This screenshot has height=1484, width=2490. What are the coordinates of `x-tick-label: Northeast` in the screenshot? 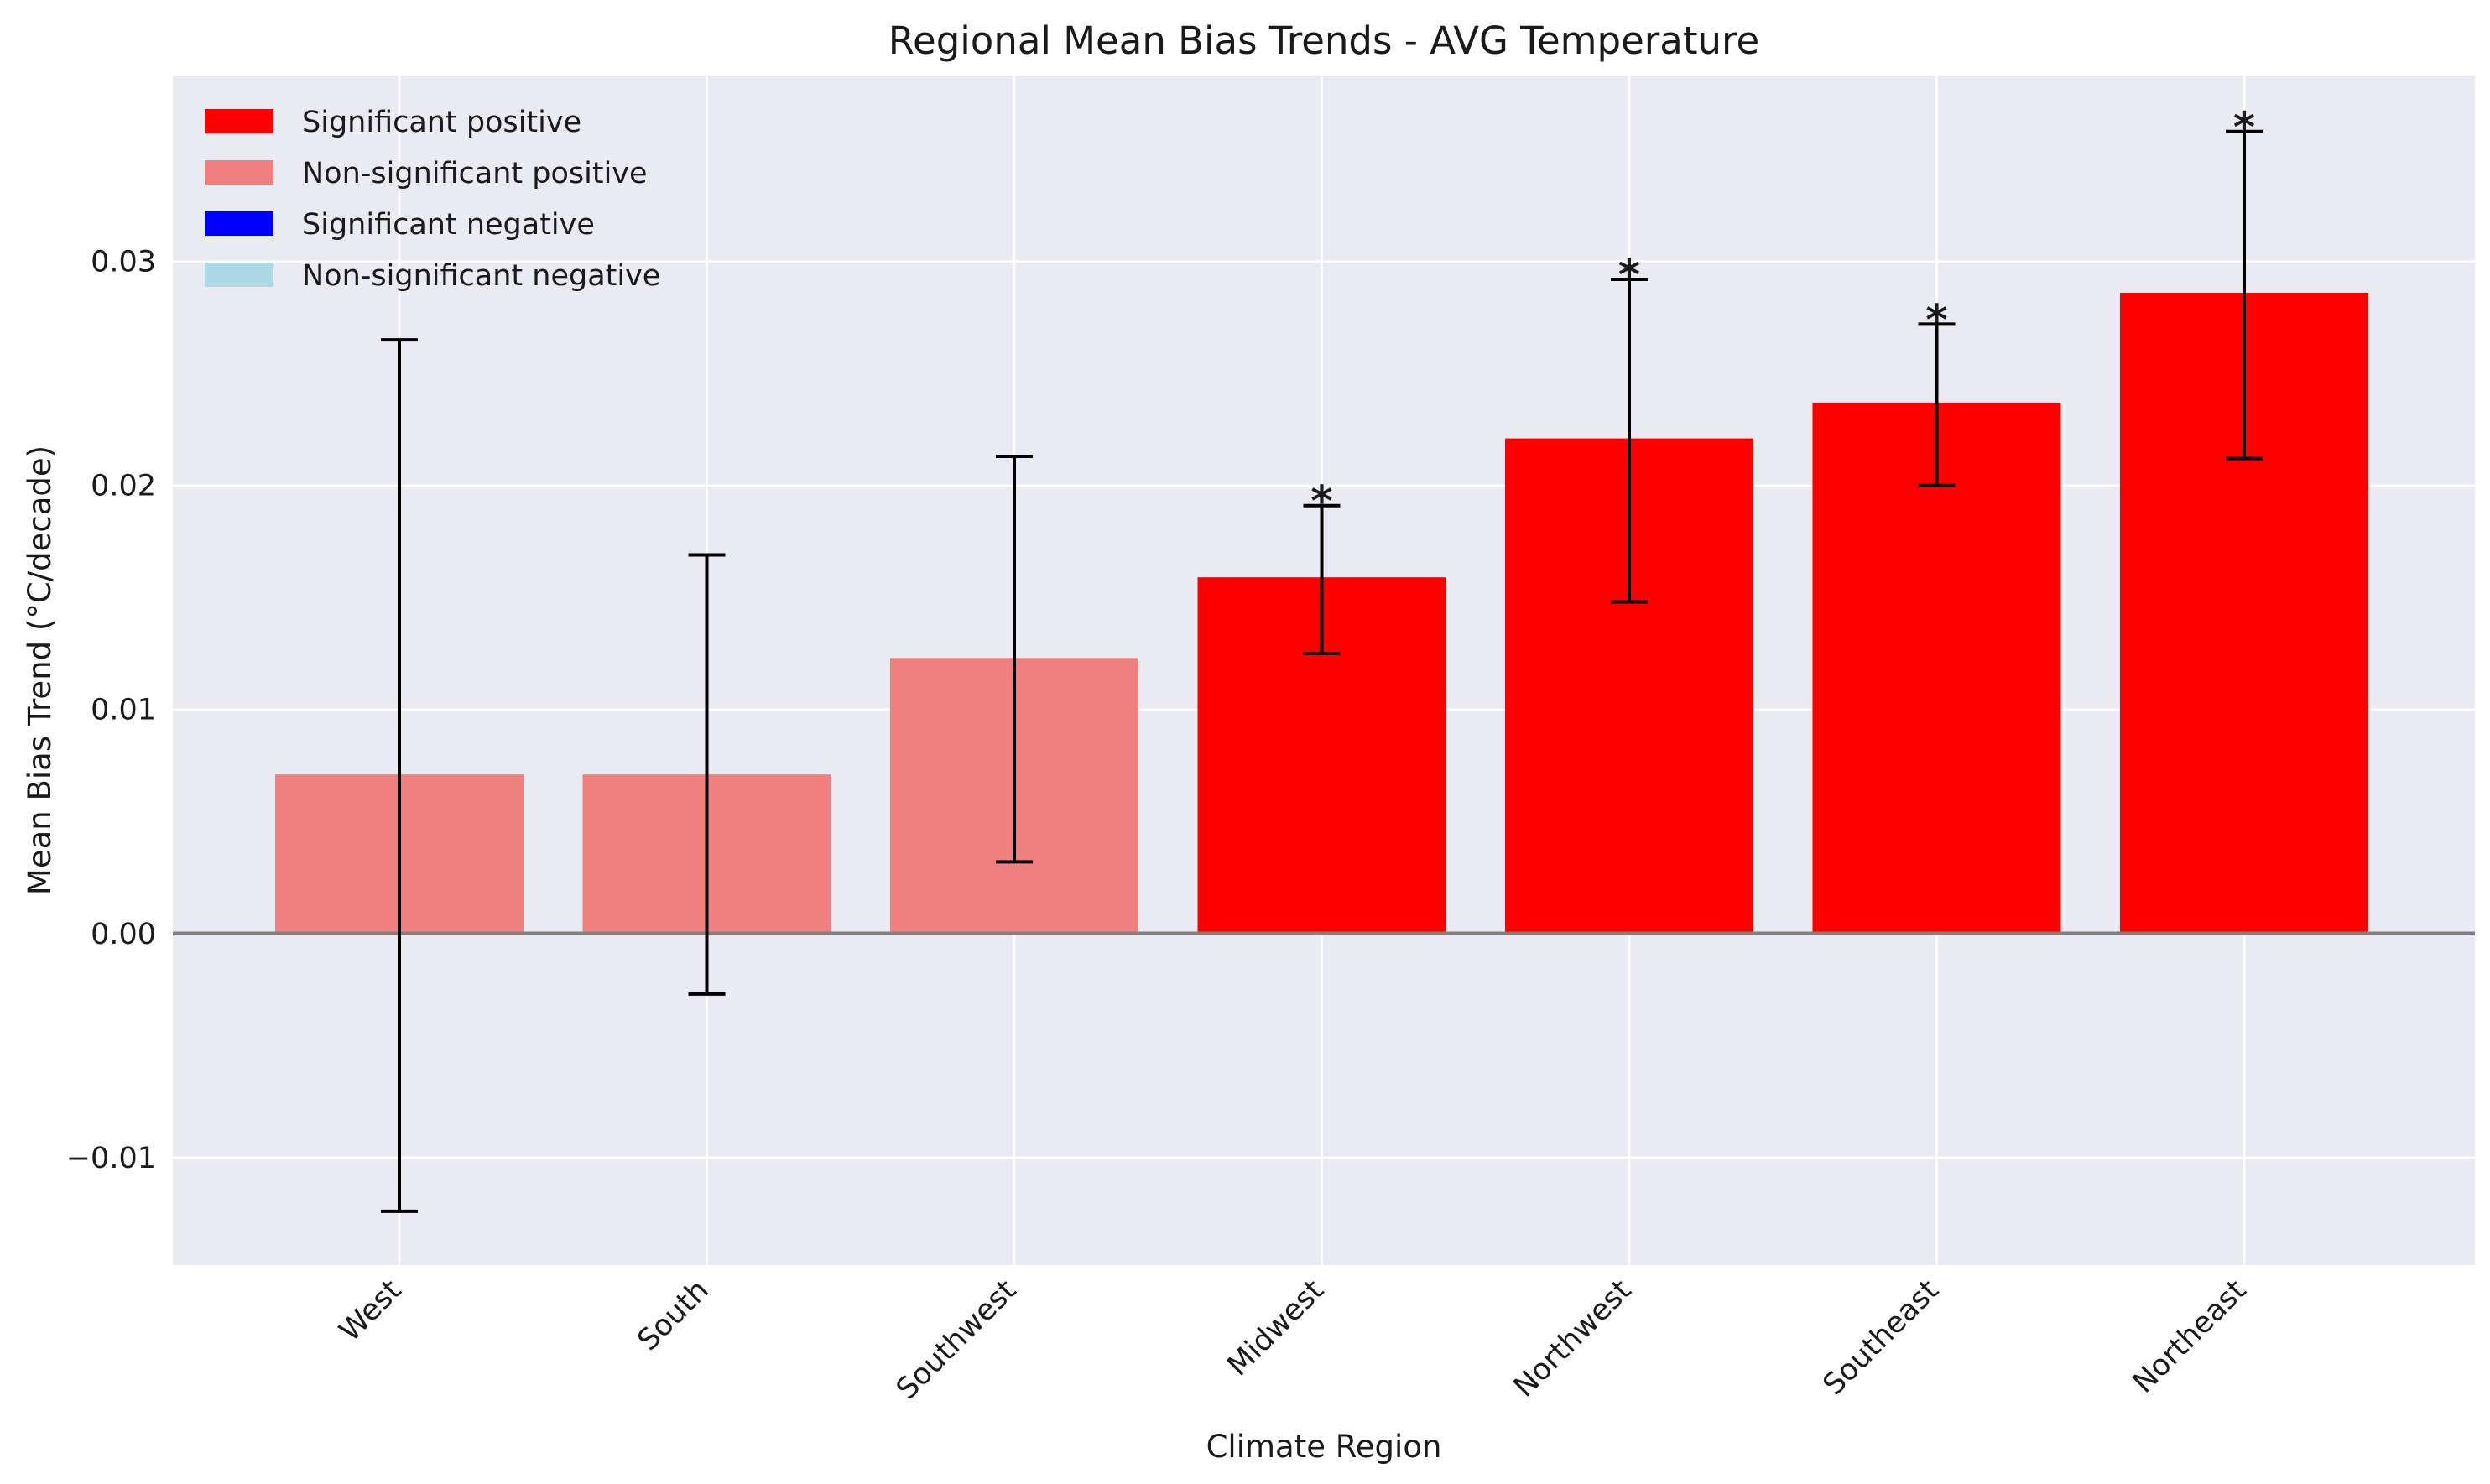 It's located at (2190, 1336).